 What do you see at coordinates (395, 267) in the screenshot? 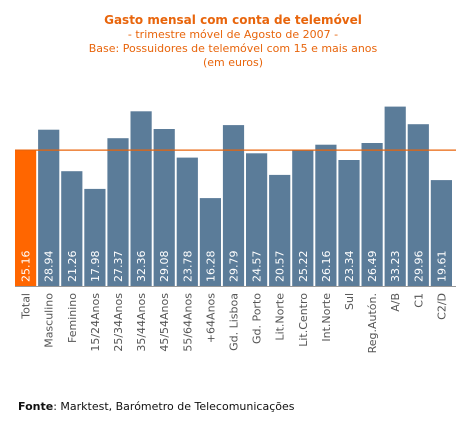
I see `value-label-17: 33.23` at bounding box center [395, 267].